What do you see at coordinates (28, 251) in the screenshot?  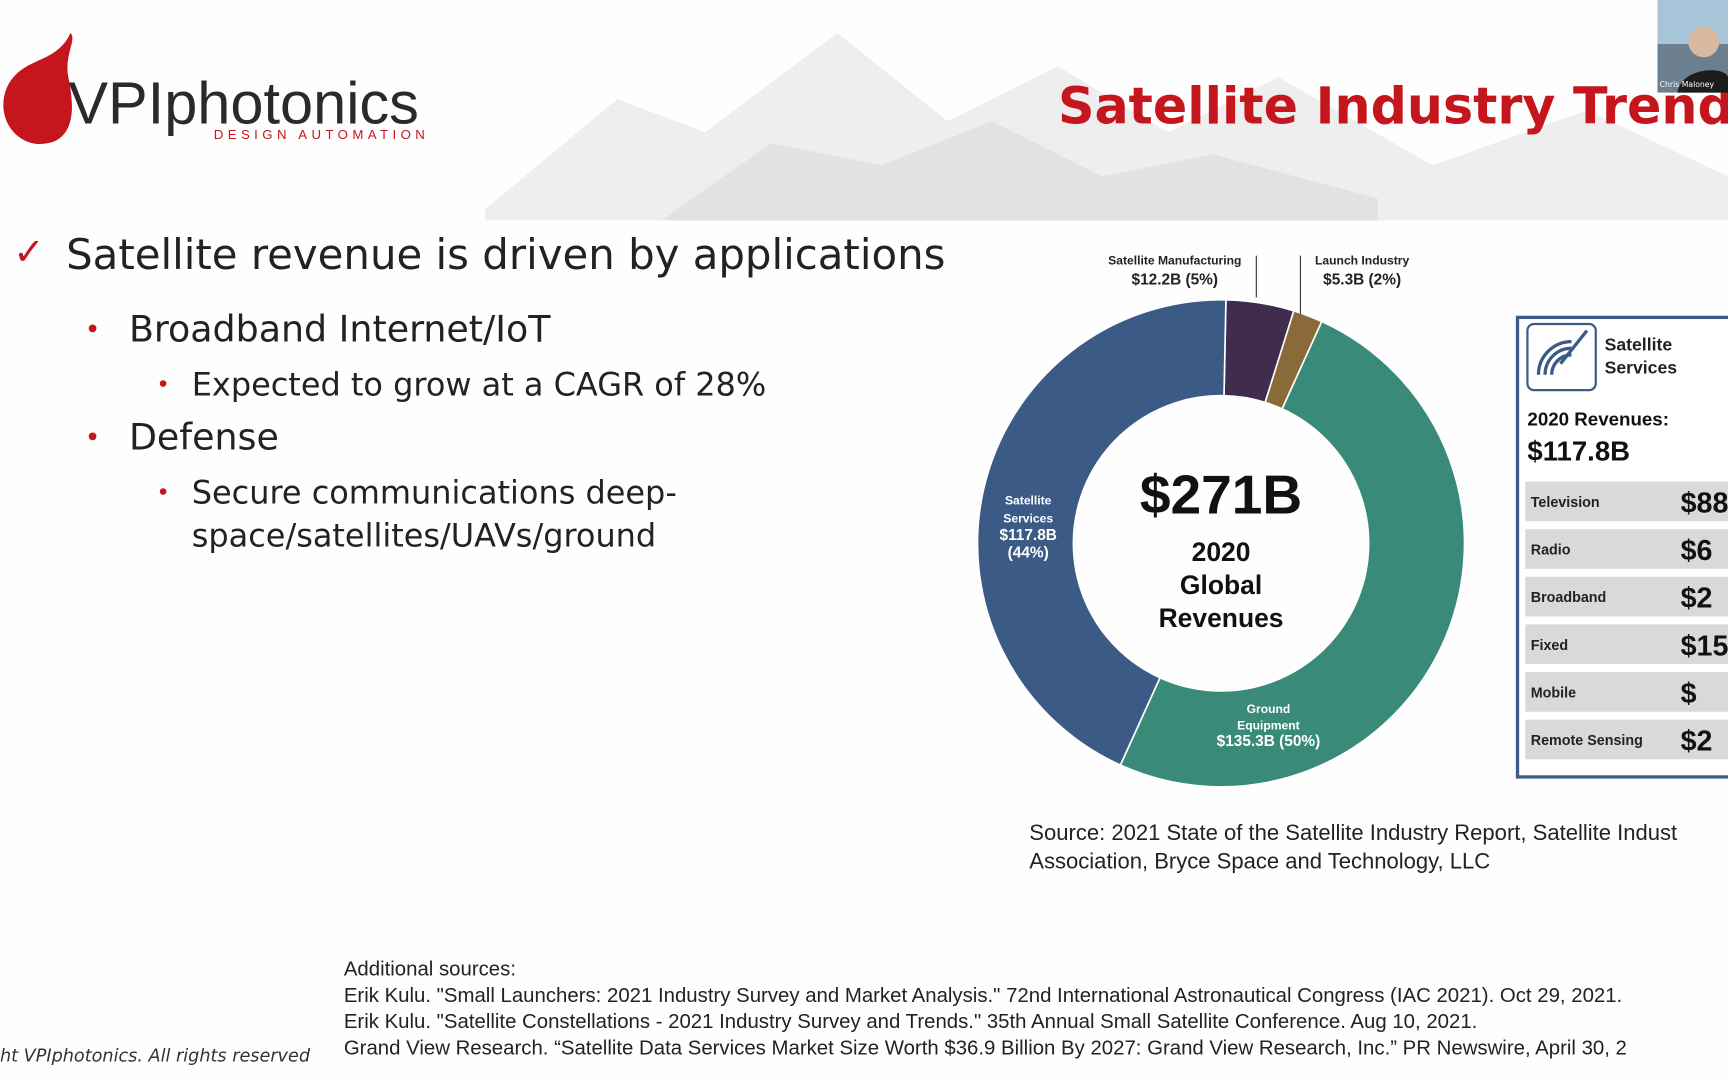 I see `check-icon: ✓` at bounding box center [28, 251].